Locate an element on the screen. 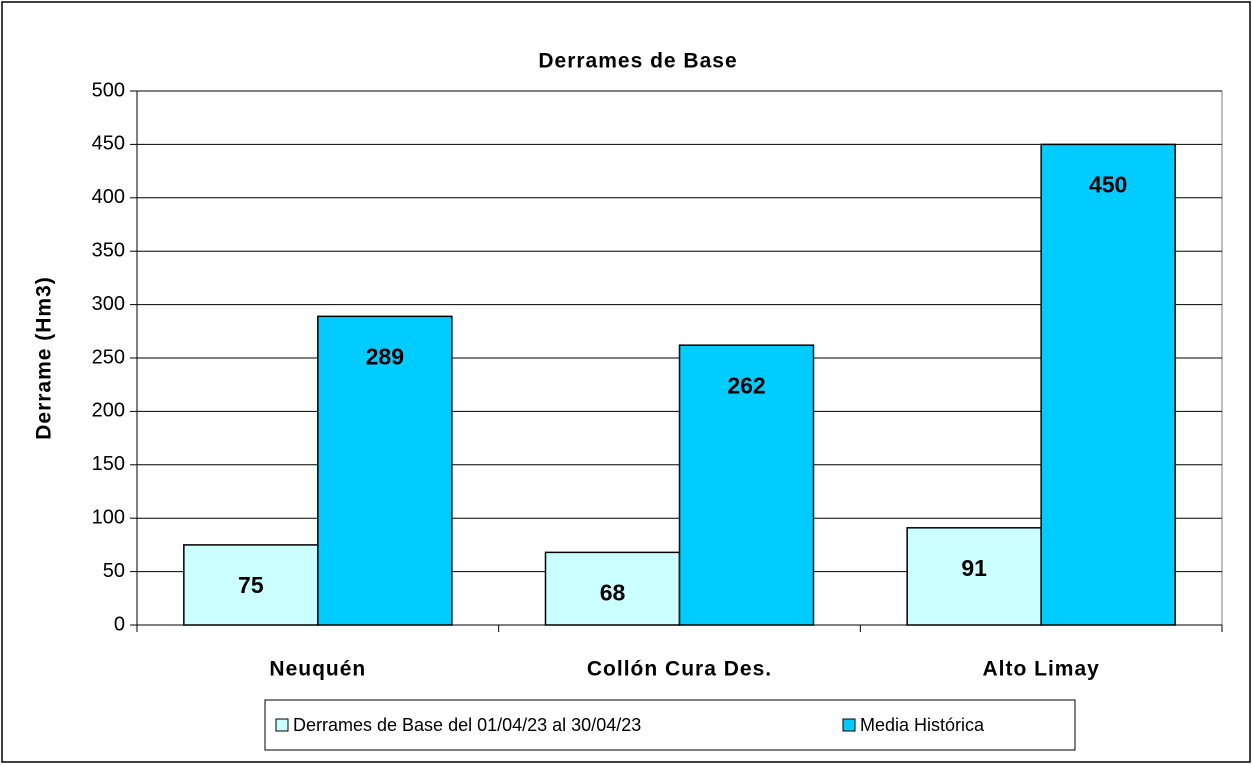 The image size is (1253, 765). x-tick-label: Neuquén is located at coordinates (317, 669).